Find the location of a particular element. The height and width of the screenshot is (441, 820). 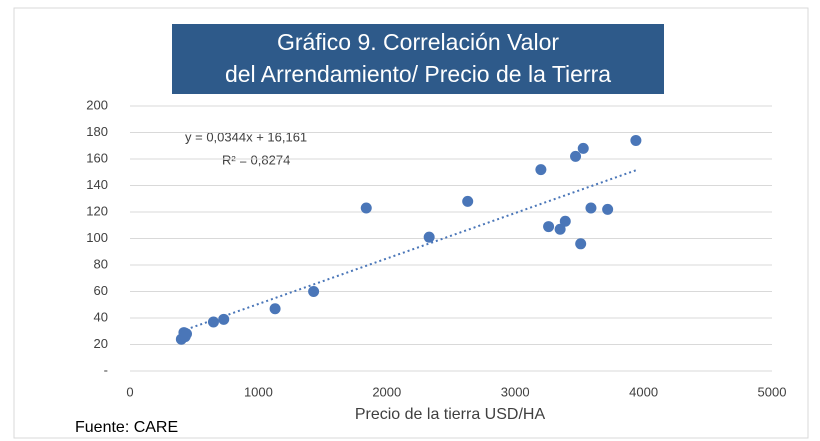

x-tick-label: 3000 is located at coordinates (515, 391).